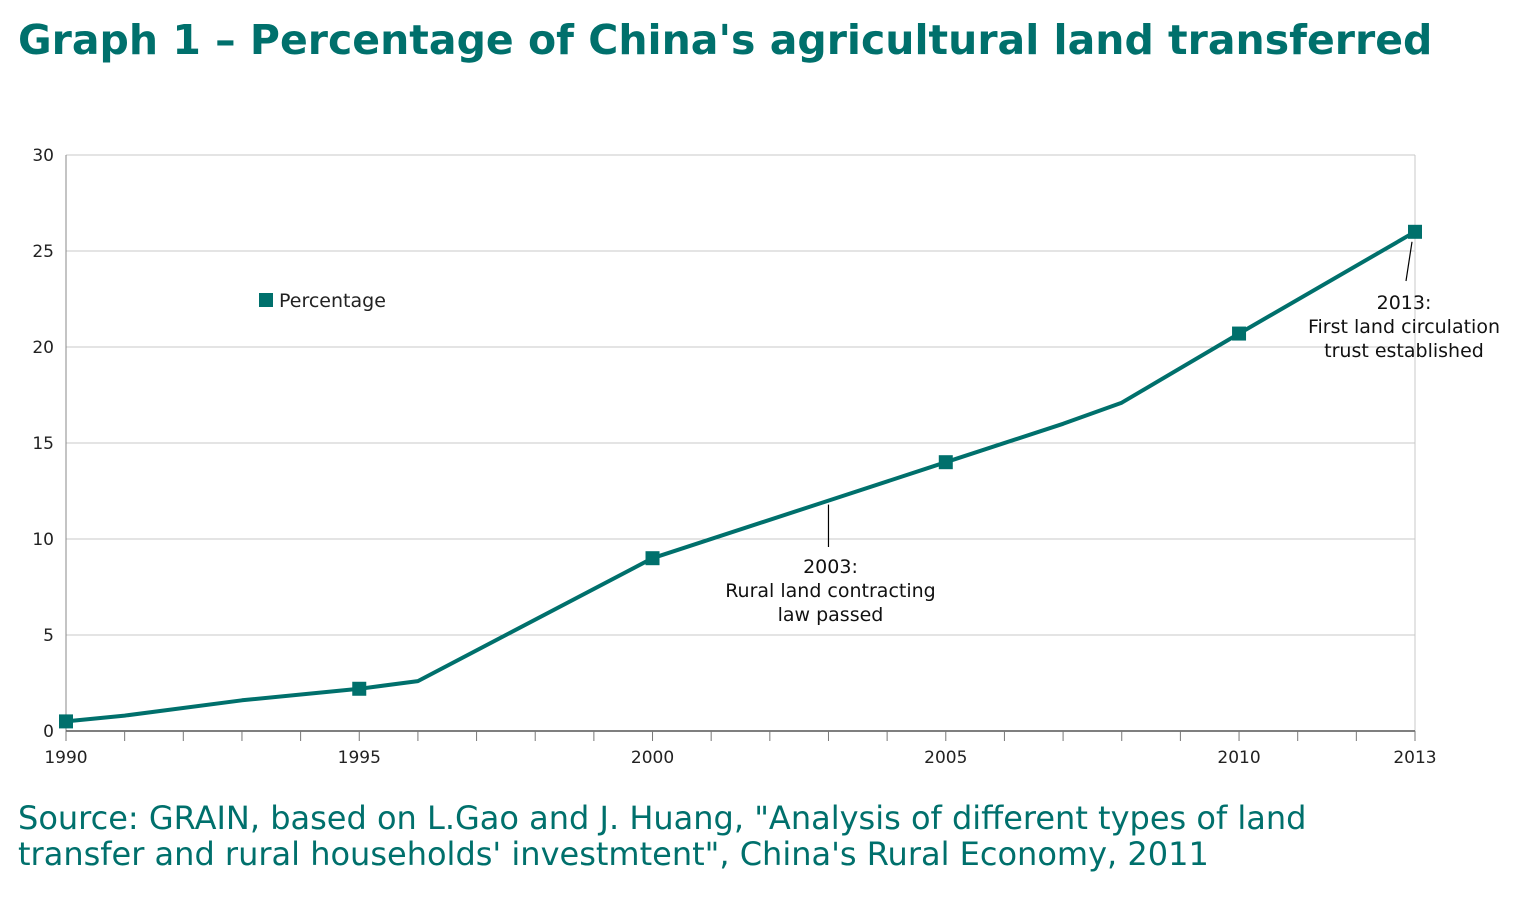 The image size is (1514, 900). I want to click on legend-label-percentage: Percentage, so click(332, 301).